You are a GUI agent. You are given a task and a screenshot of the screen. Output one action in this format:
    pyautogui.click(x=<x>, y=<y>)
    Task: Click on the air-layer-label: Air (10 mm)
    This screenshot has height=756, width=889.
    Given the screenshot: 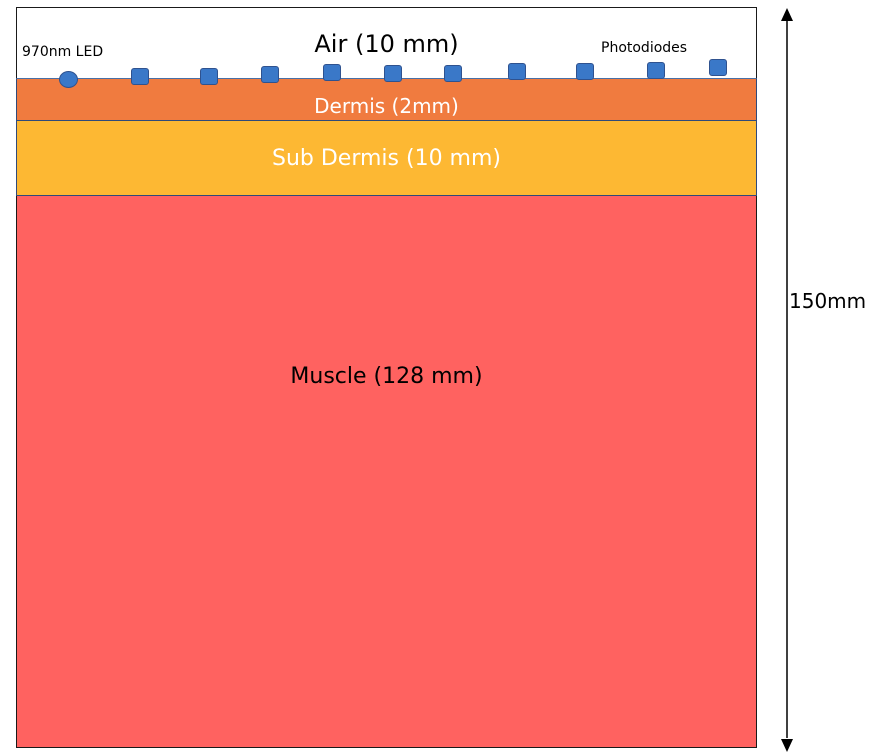 What is the action you would take?
    pyautogui.click(x=386, y=44)
    